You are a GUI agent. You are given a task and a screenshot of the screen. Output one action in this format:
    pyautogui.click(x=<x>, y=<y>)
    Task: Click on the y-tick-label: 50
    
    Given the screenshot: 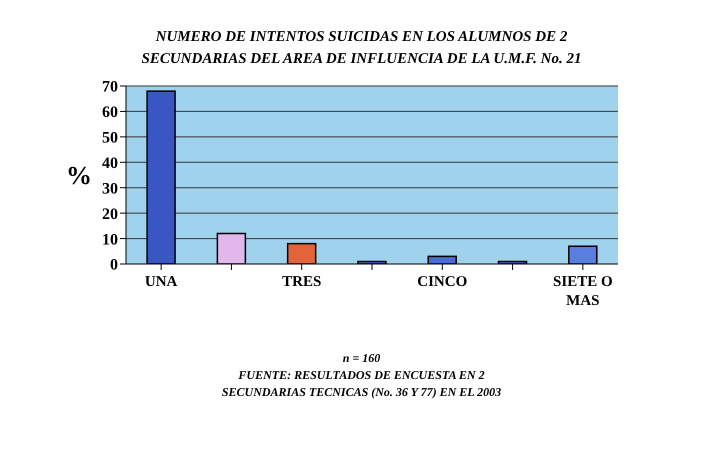 What is the action you would take?
    pyautogui.click(x=110, y=138)
    